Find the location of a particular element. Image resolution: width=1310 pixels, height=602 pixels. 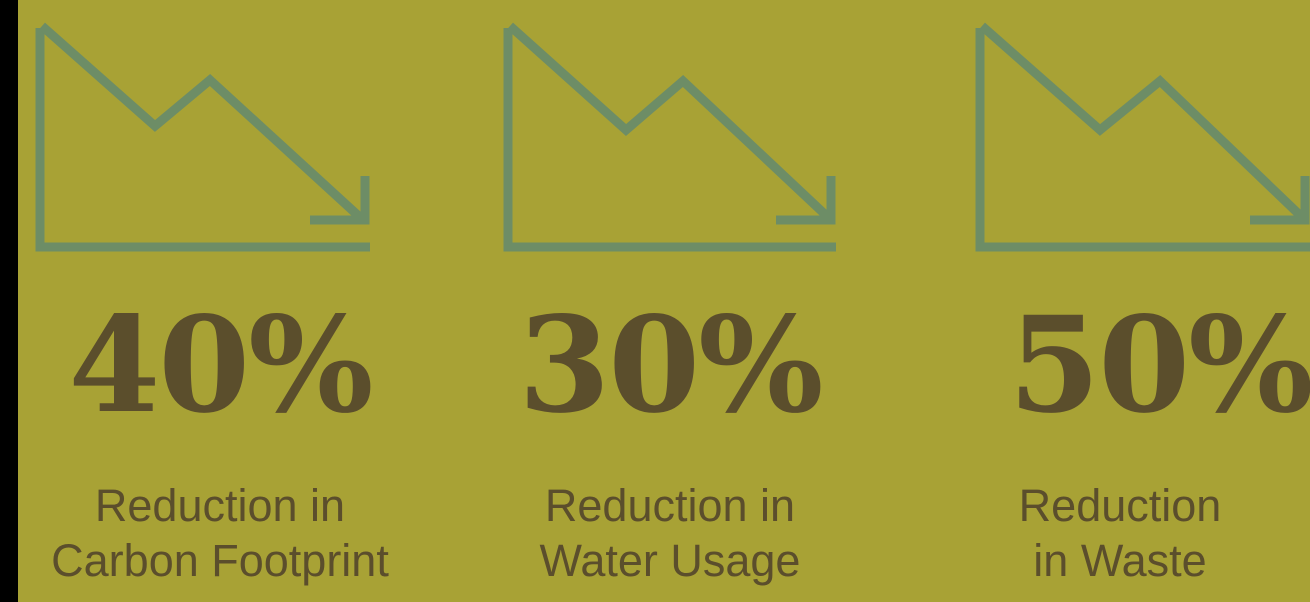

stat-value: 40% is located at coordinates (220, 365).